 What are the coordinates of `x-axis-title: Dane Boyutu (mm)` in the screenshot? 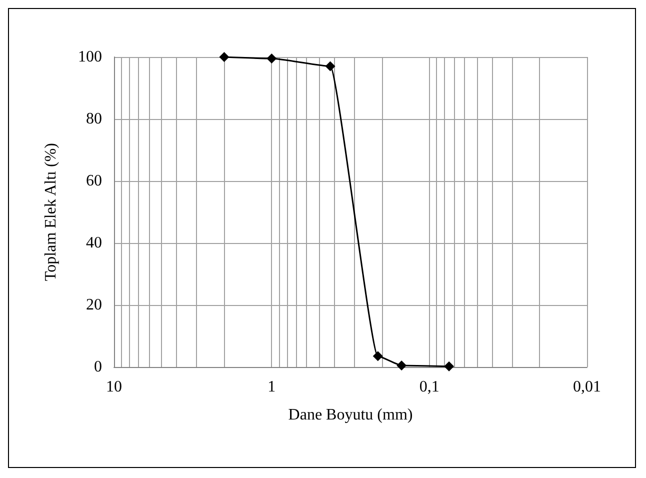 It's located at (350, 415).